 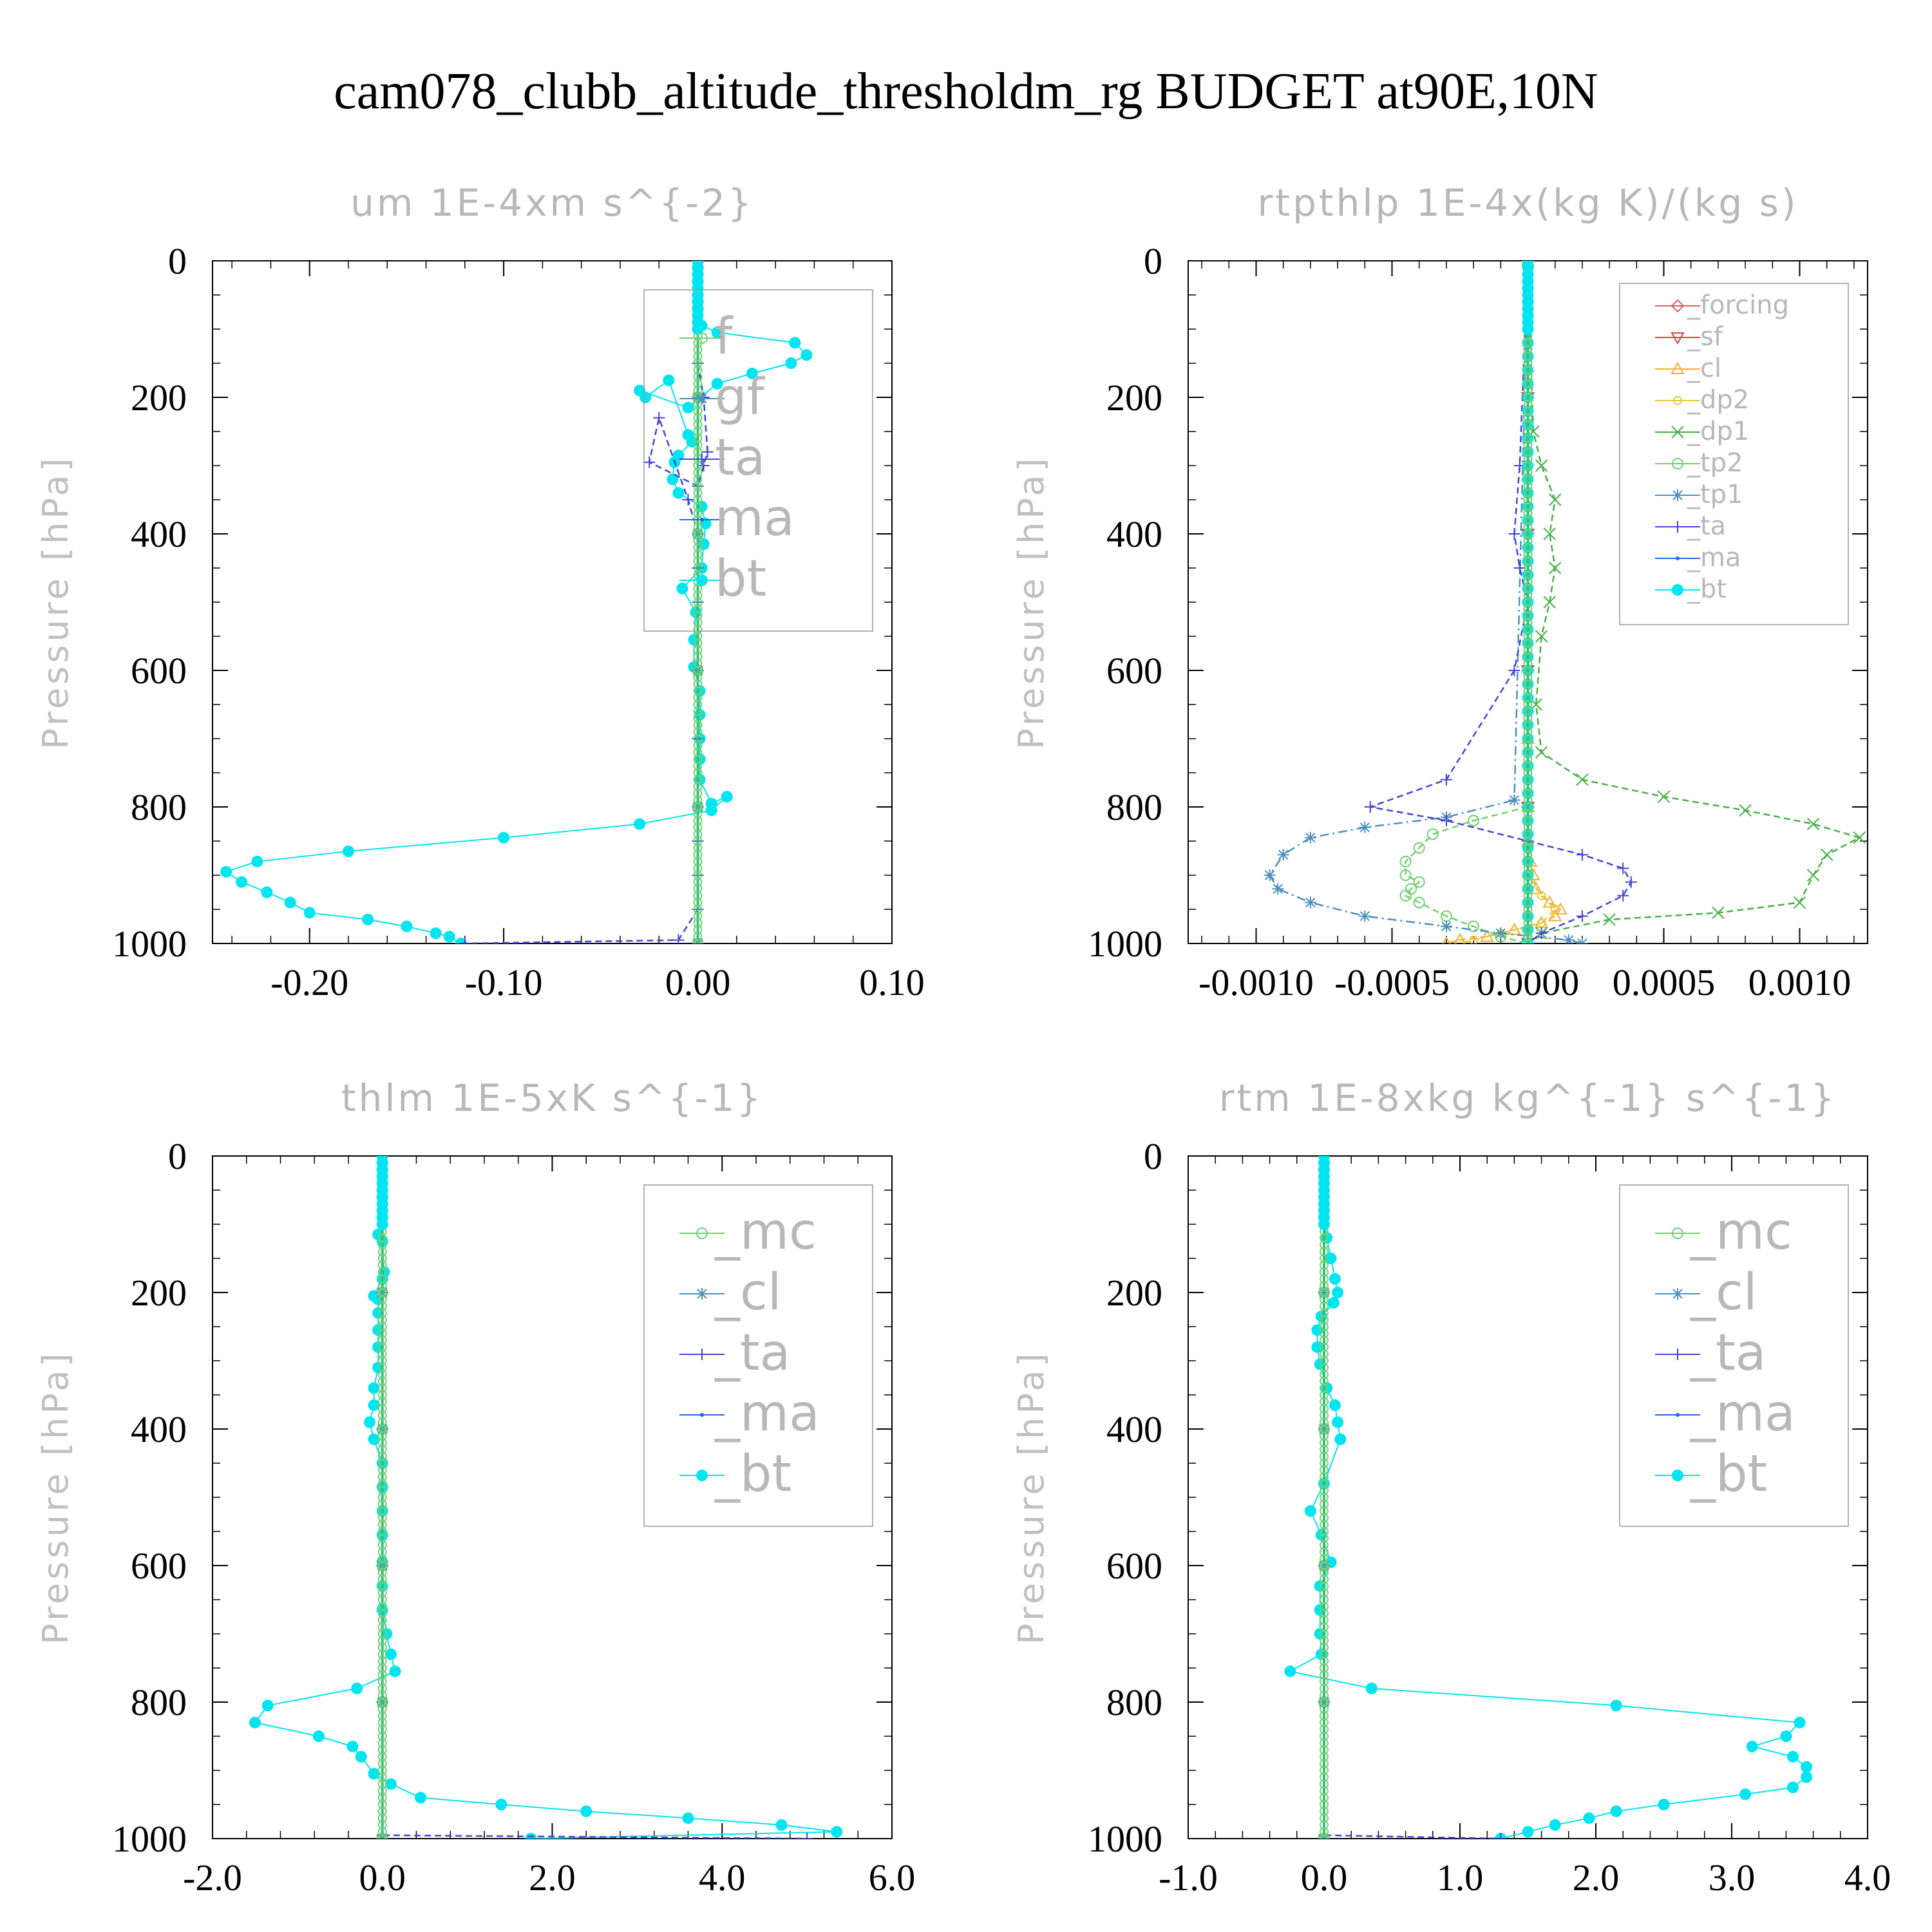 What do you see at coordinates (722, 458) in the screenshot?
I see `legend-item: ta` at bounding box center [722, 458].